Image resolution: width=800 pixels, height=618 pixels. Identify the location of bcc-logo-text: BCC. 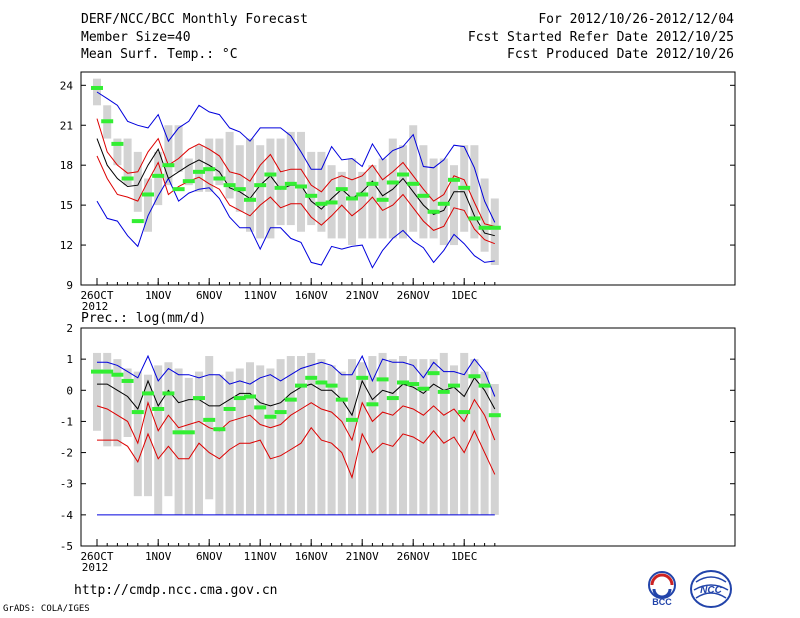
(662, 602).